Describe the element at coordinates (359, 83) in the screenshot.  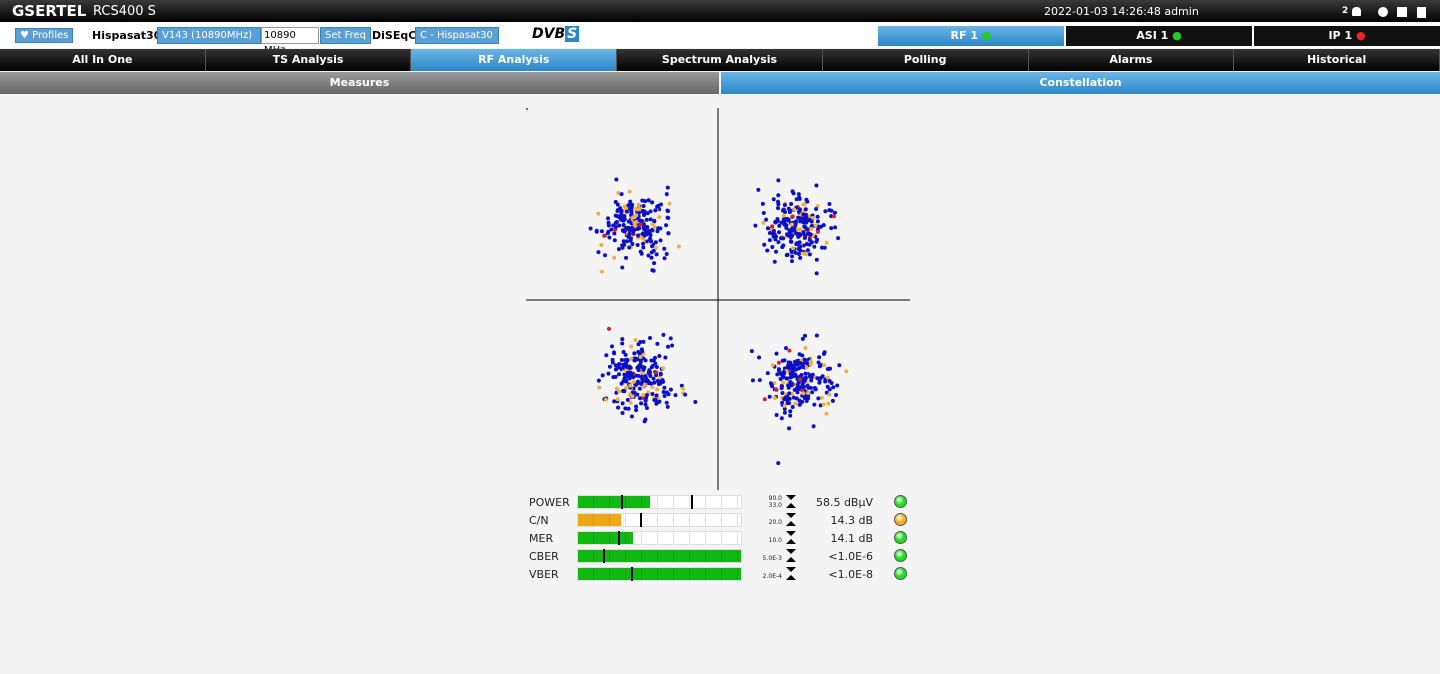
I see `subnav-tab: Measures` at that location.